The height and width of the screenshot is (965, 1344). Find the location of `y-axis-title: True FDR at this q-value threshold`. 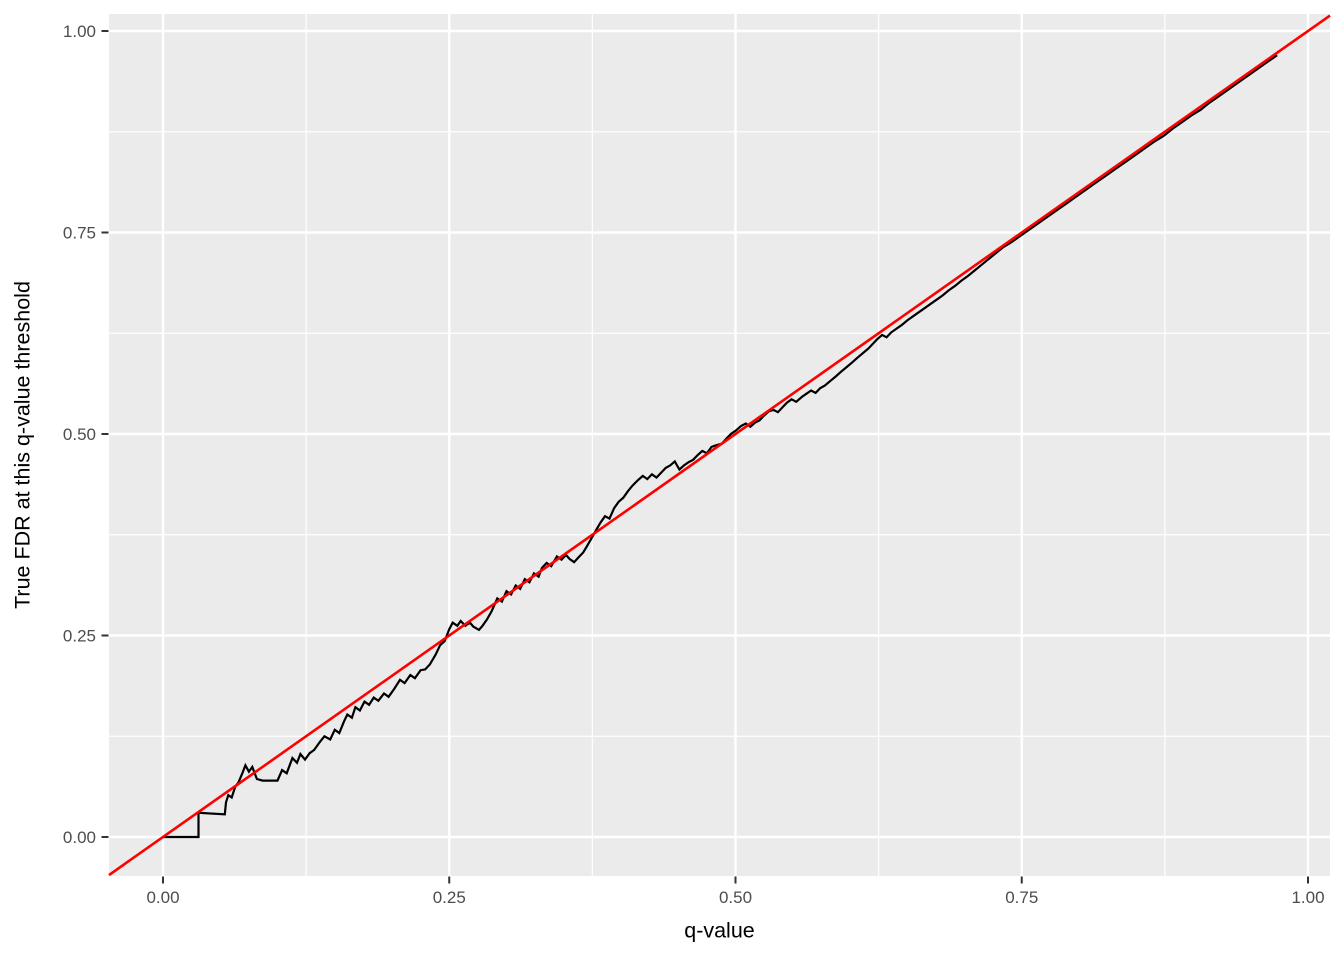

y-axis-title: True FDR at this q-value threshold is located at coordinates (23, 445).